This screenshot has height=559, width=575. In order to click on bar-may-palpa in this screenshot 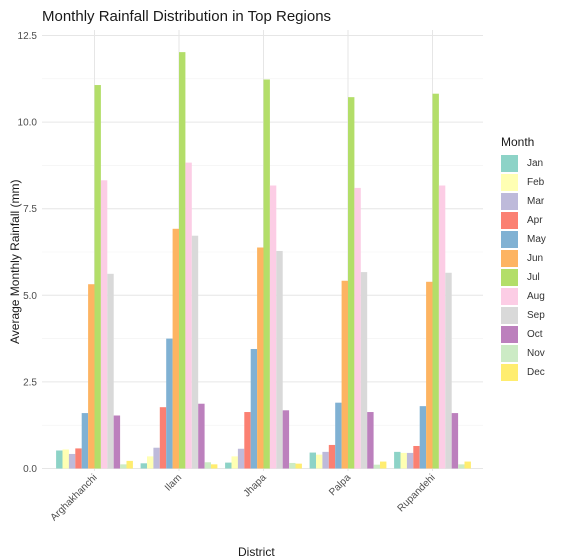, I will do `click(338, 435)`.